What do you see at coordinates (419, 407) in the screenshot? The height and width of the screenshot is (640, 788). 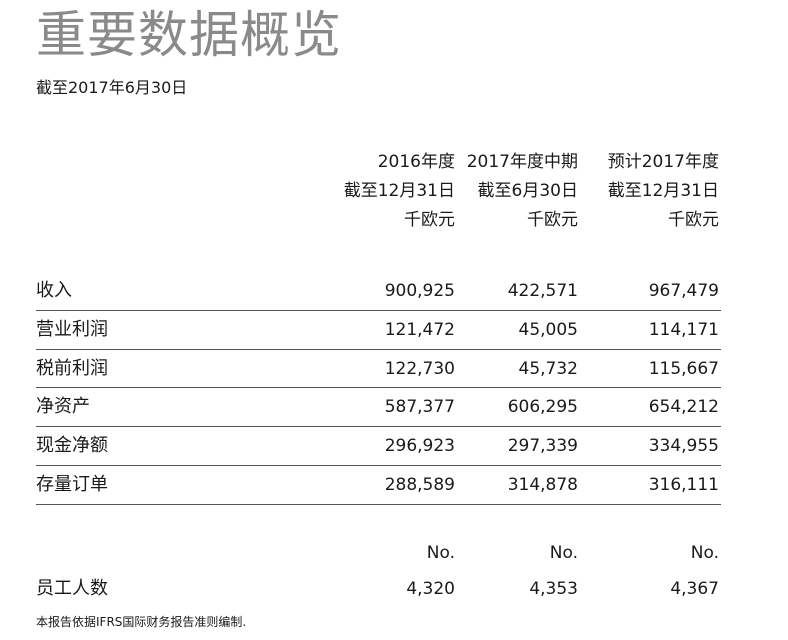 I see `row-value-2016: 587,377` at bounding box center [419, 407].